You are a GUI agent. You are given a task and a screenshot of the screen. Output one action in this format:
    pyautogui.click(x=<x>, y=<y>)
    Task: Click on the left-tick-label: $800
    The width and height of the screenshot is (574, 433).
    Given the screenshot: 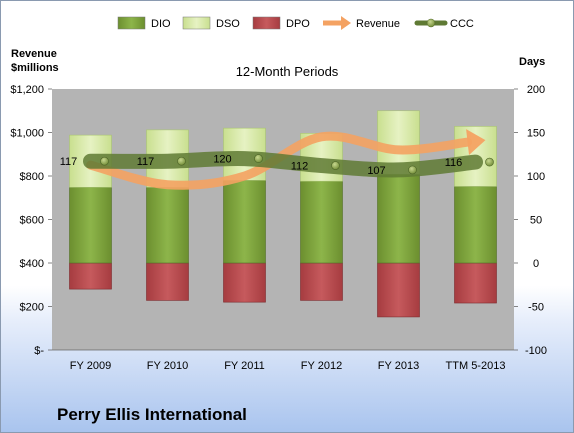 What is the action you would take?
    pyautogui.click(x=32, y=177)
    